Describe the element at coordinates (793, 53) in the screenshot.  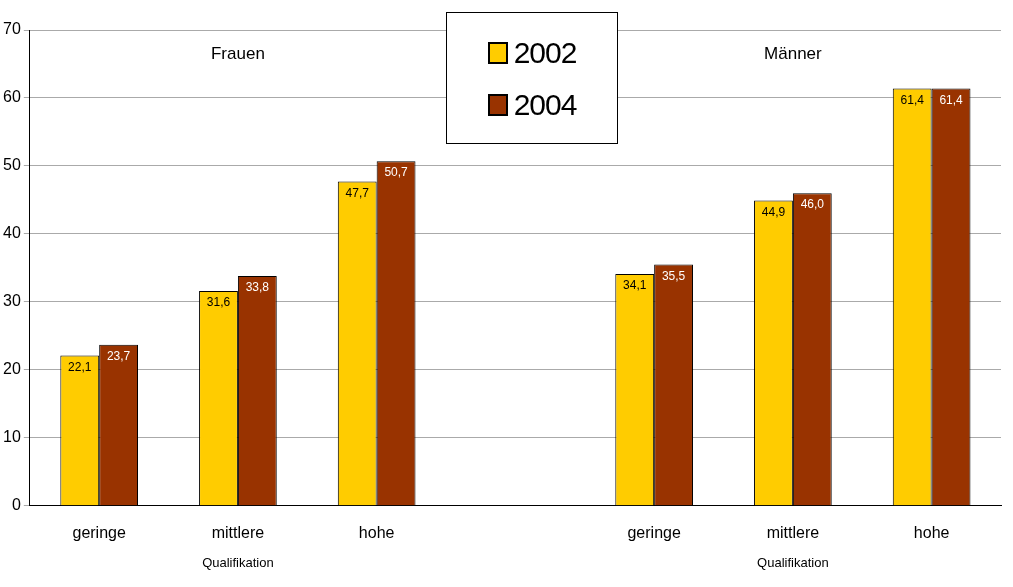
I see `annotation: Männer` at that location.